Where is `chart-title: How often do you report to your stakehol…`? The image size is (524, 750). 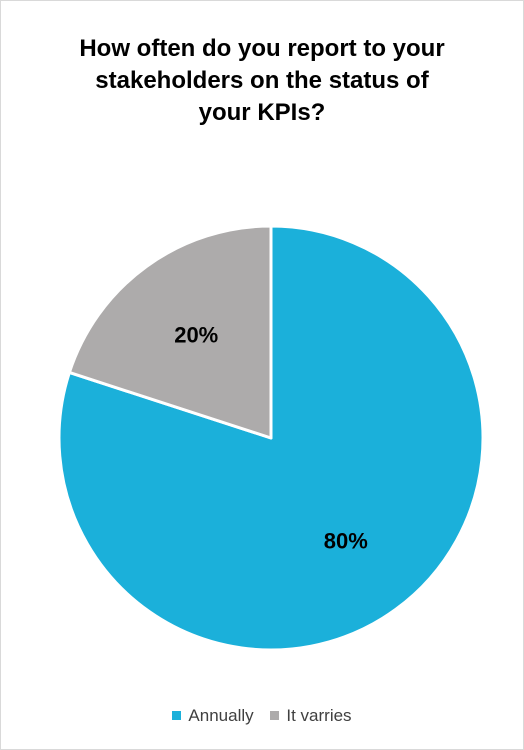 chart-title: How often do you report to your stakehol… is located at coordinates (262, 81).